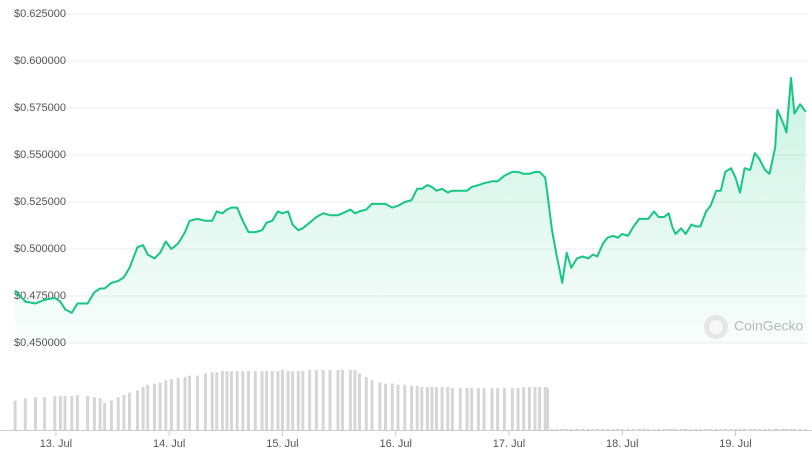  I want to click on watermark-logo-inner, so click(716, 327).